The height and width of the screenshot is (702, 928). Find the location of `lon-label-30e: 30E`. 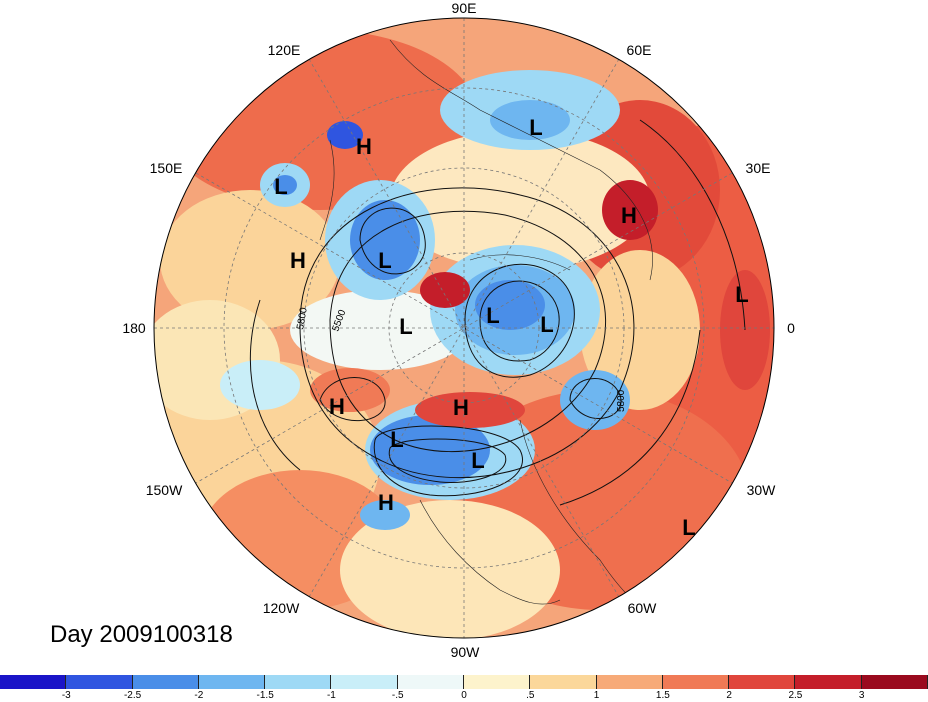

lon-label-30e: 30E is located at coordinates (758, 168).